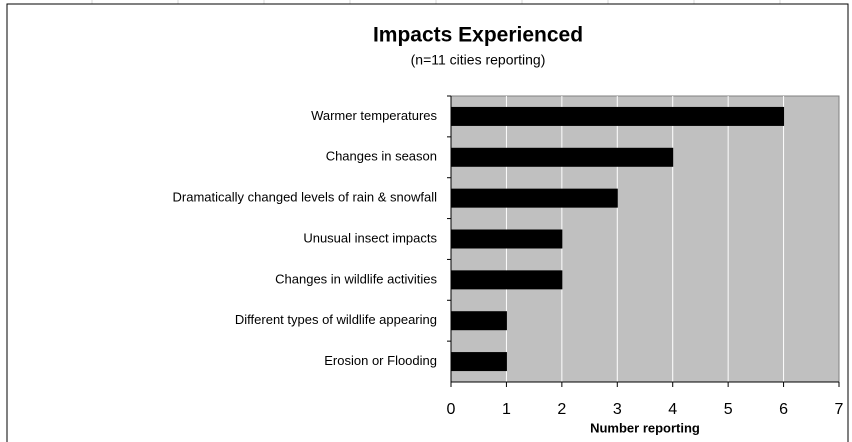 The image size is (852, 442). Describe the element at coordinates (783, 409) in the screenshot. I see `x-tick-label: 6` at that location.